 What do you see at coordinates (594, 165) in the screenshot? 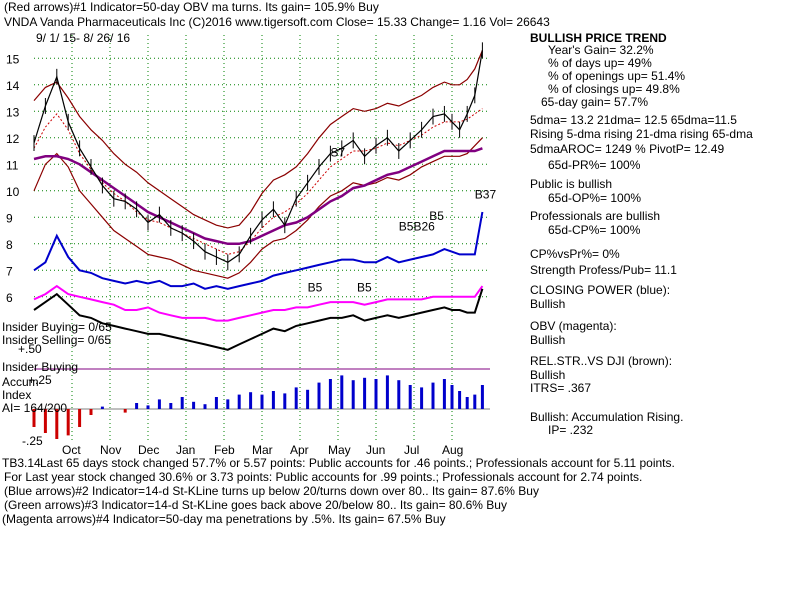
I see `pr65: 65d-PR%= 100%` at bounding box center [594, 165].